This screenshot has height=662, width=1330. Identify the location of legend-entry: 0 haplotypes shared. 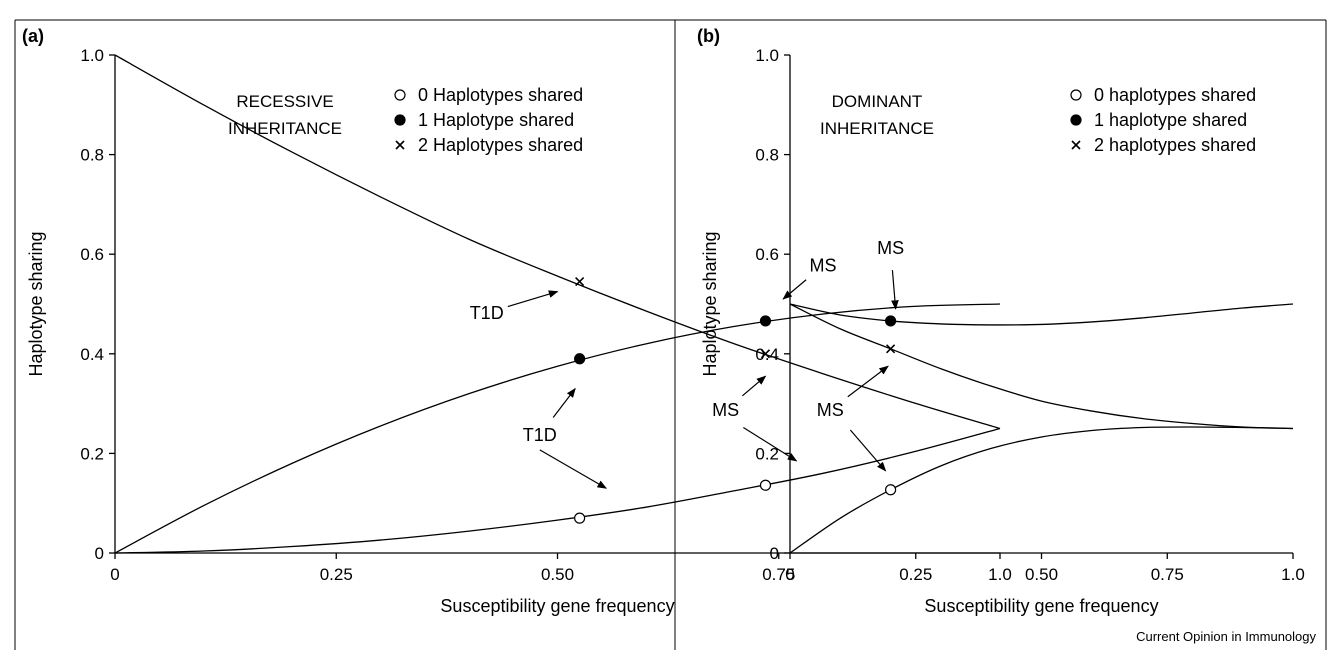
(1175, 95).